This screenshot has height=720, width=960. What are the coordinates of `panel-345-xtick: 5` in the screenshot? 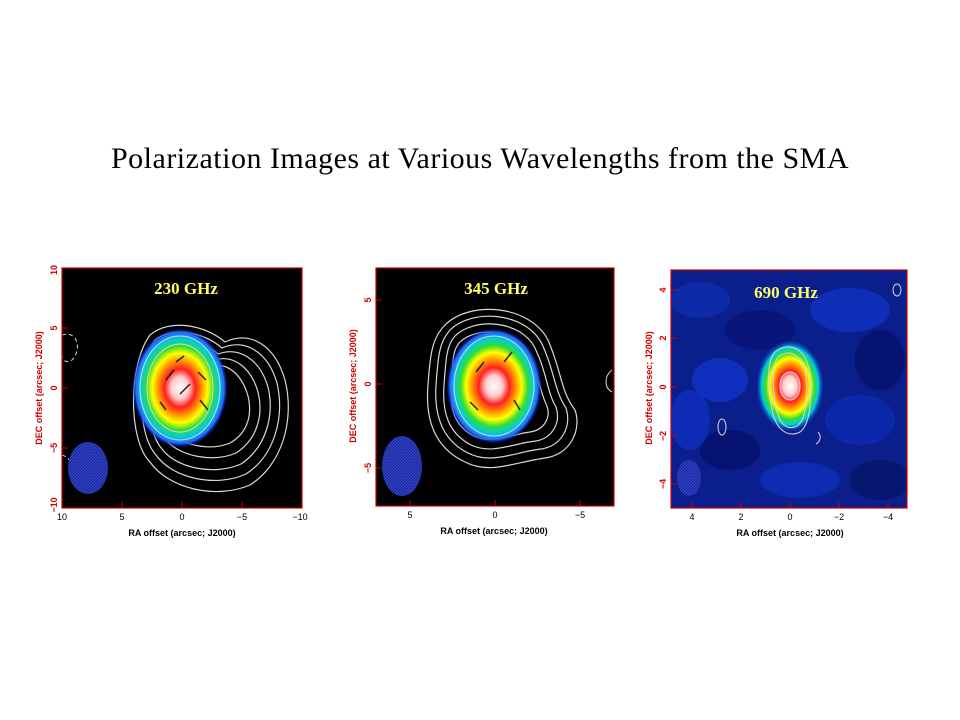 It's located at (409, 515).